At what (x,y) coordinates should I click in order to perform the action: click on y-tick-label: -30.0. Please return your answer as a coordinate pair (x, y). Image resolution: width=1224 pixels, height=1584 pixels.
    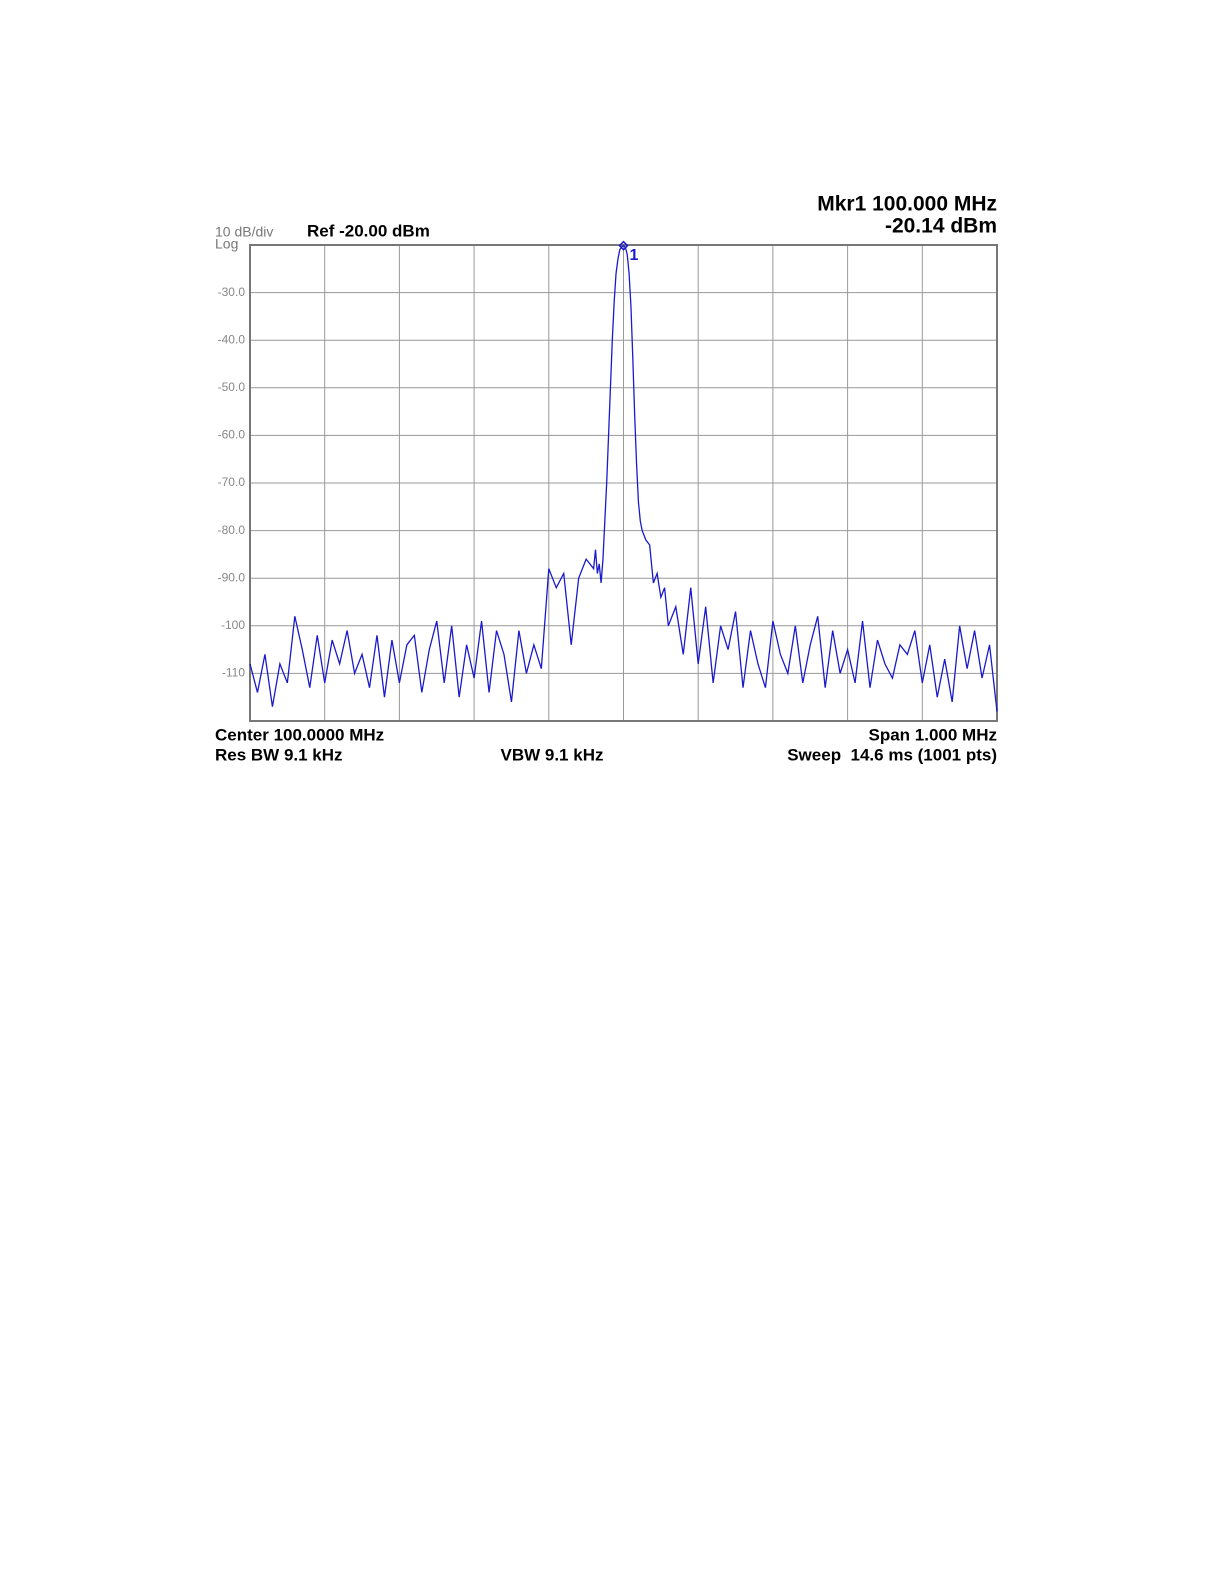
    Looking at the image, I should click on (232, 292).